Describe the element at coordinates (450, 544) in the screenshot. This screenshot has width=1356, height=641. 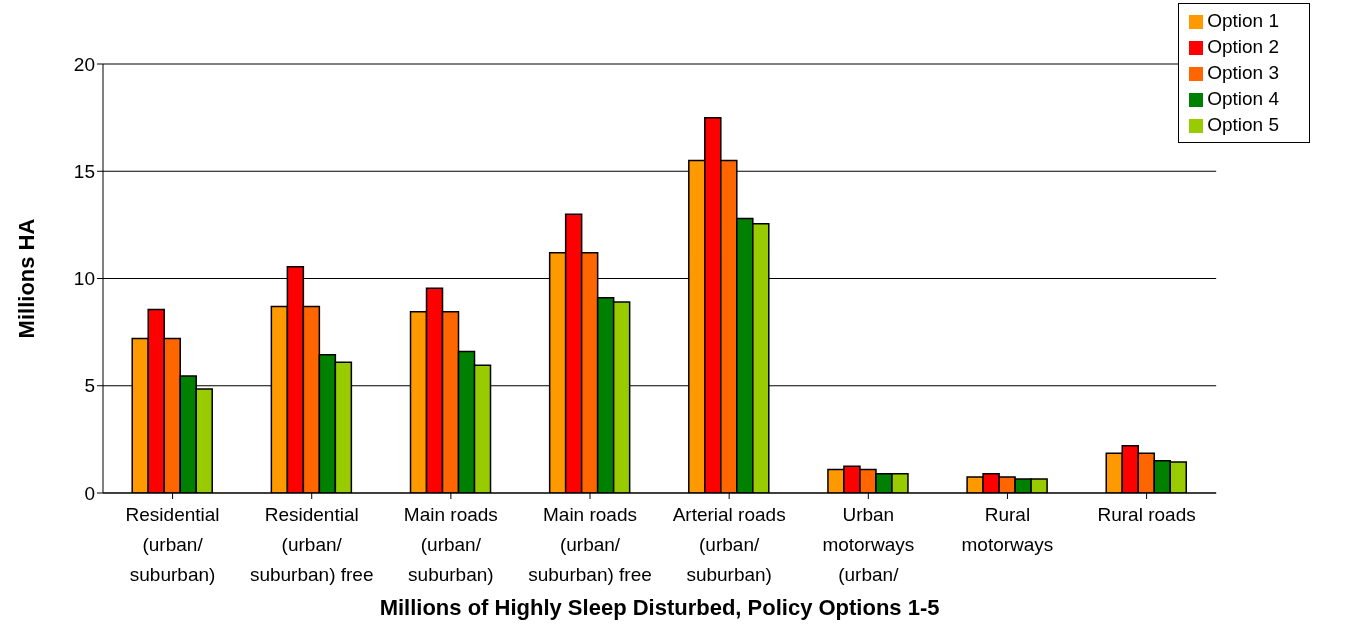
I see `x-tick-label: Main roads (urban/ suburban)` at that location.